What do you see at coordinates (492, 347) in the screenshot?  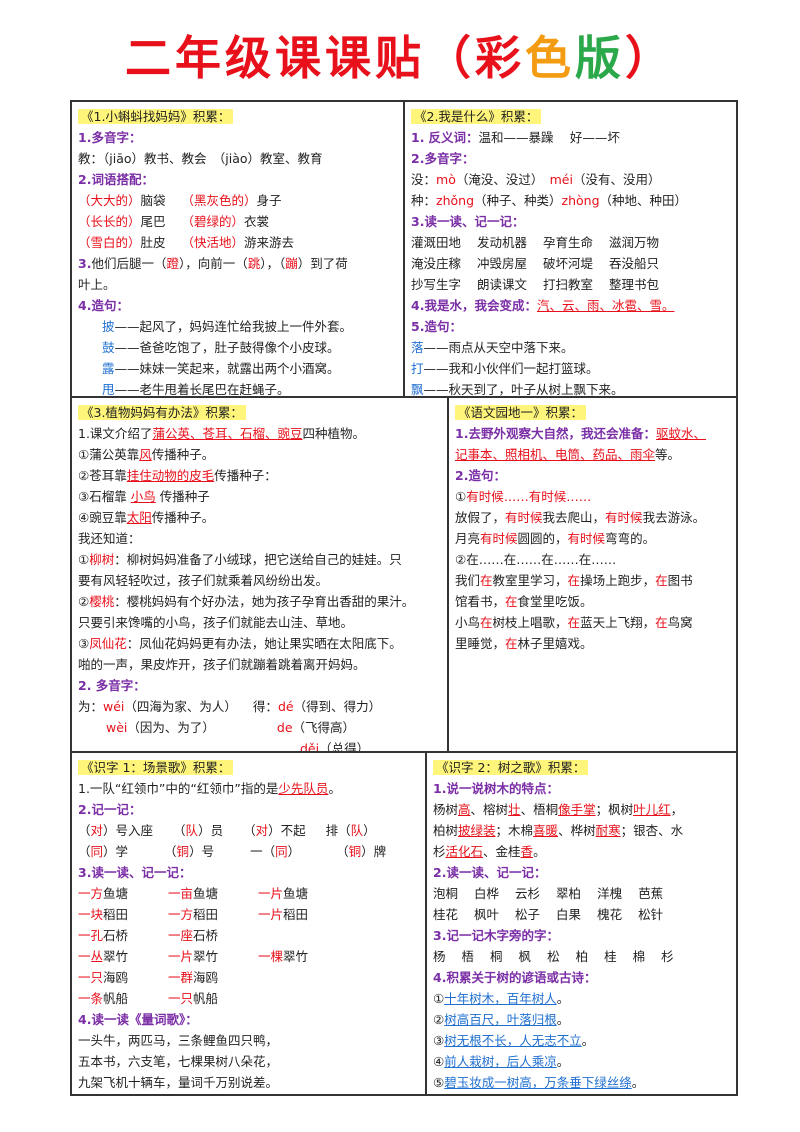 I see `sentence-line: 落——雨点从天空中落下来。` at bounding box center [492, 347].